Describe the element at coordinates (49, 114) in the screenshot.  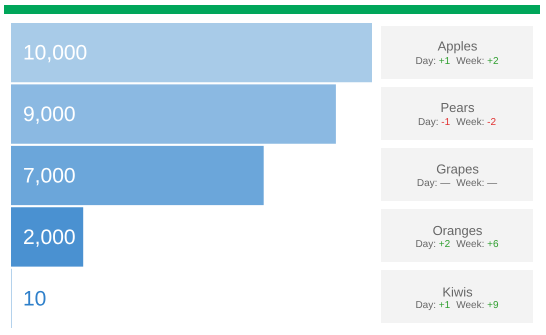
I see `data-label: 9,000` at that location.